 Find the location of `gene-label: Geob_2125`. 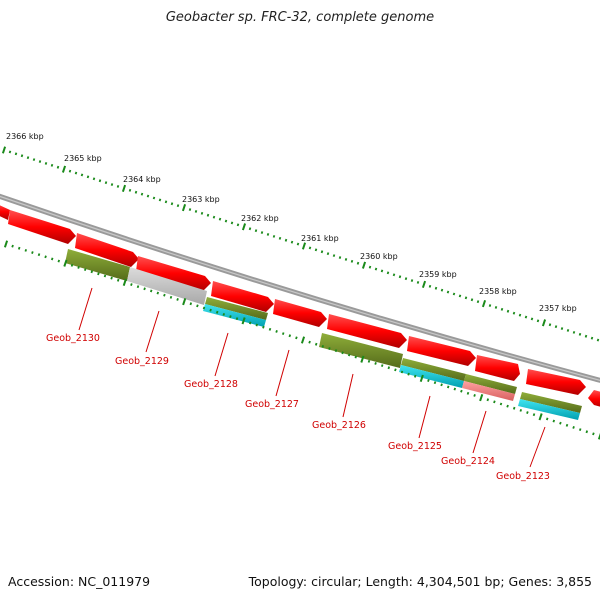

gene-label: Geob_2125 is located at coordinates (415, 446).